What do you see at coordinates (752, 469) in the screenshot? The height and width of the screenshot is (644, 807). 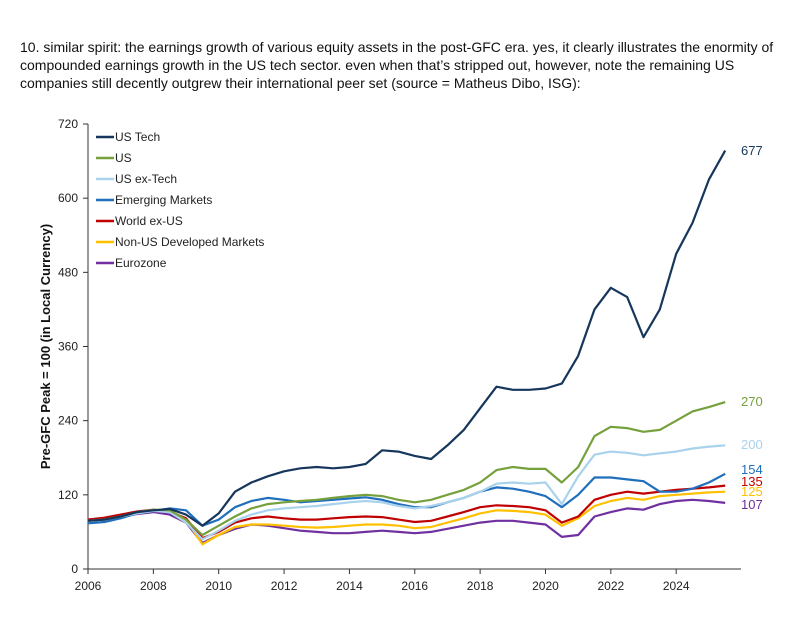 I see `end-label: 154` at bounding box center [752, 469].